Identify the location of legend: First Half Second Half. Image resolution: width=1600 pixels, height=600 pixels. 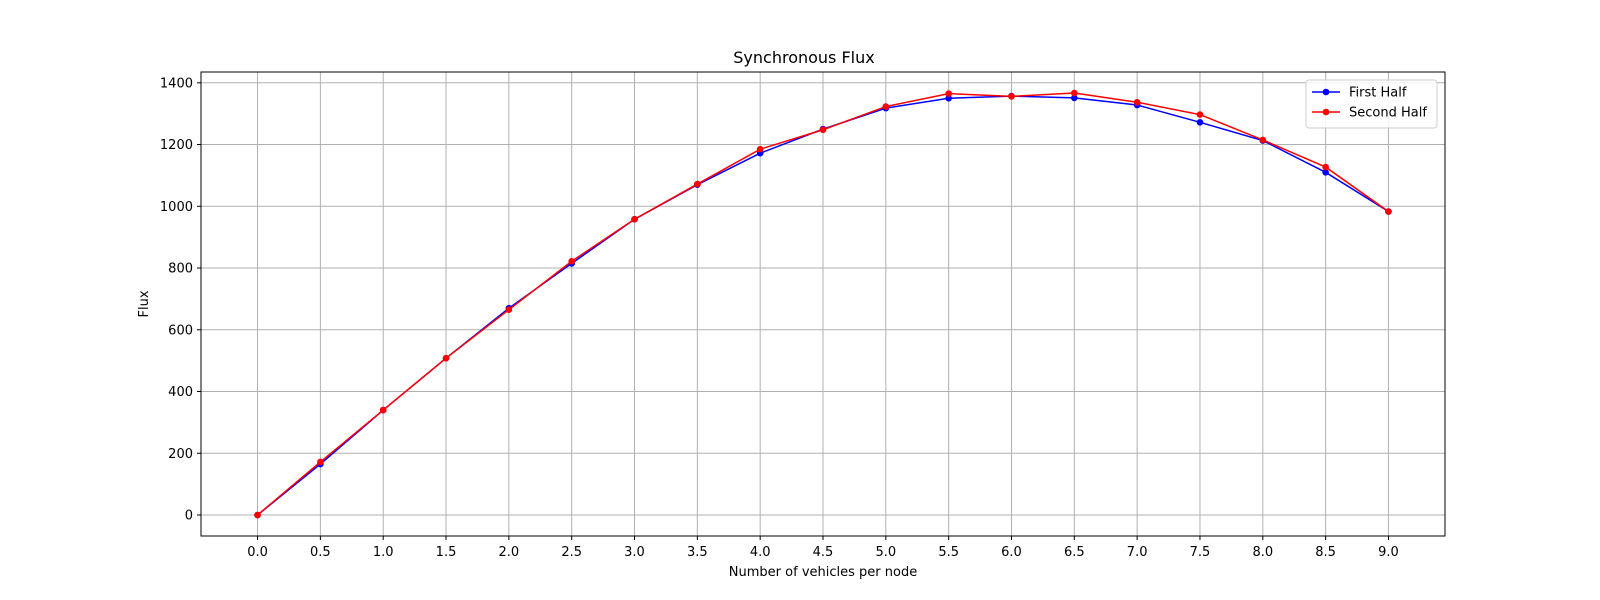
(1371, 104).